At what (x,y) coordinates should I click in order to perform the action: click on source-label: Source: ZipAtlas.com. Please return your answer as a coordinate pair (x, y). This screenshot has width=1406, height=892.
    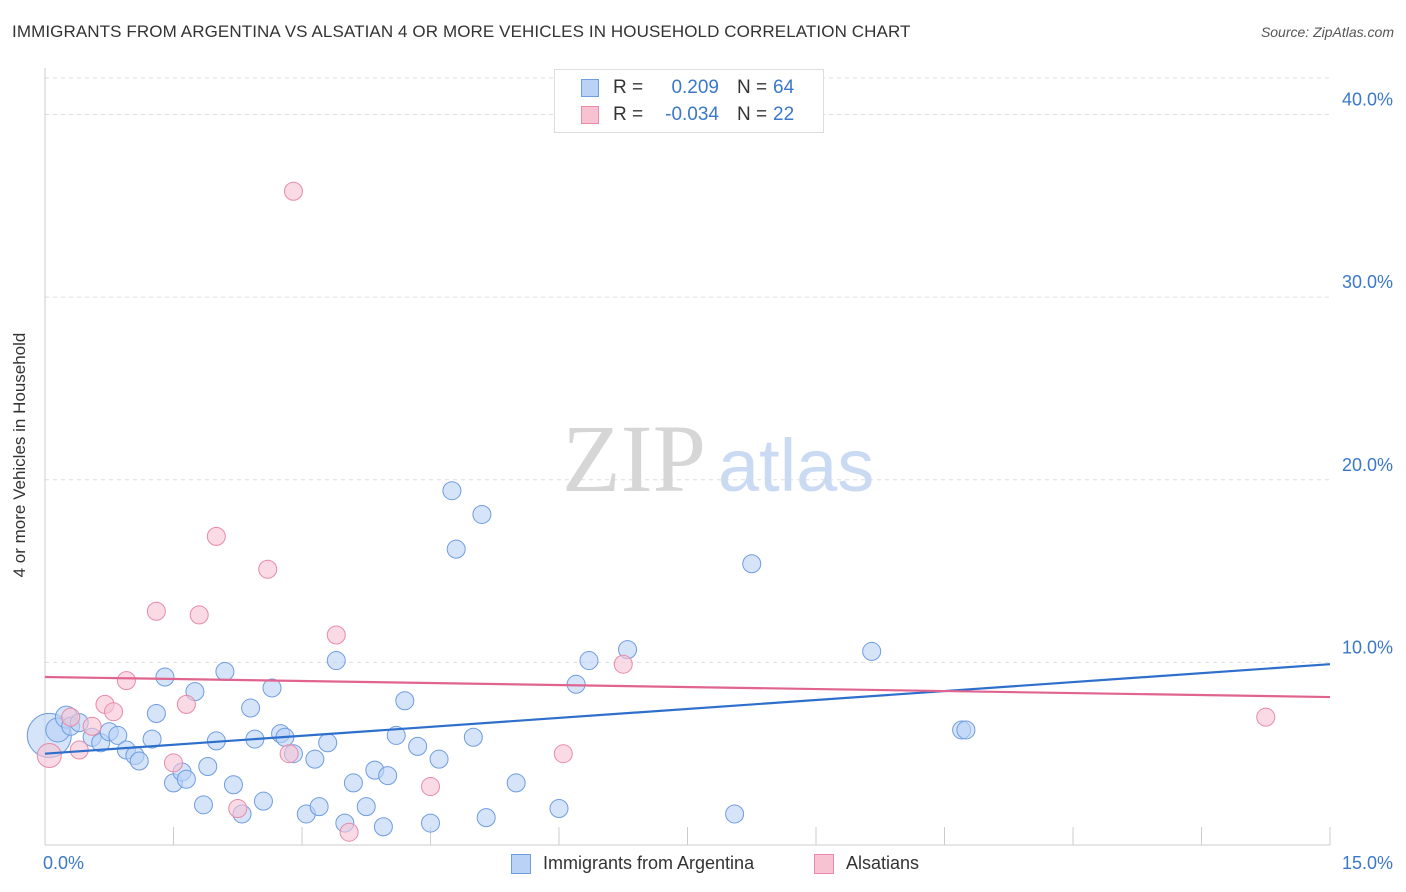
    Looking at the image, I should click on (1327, 32).